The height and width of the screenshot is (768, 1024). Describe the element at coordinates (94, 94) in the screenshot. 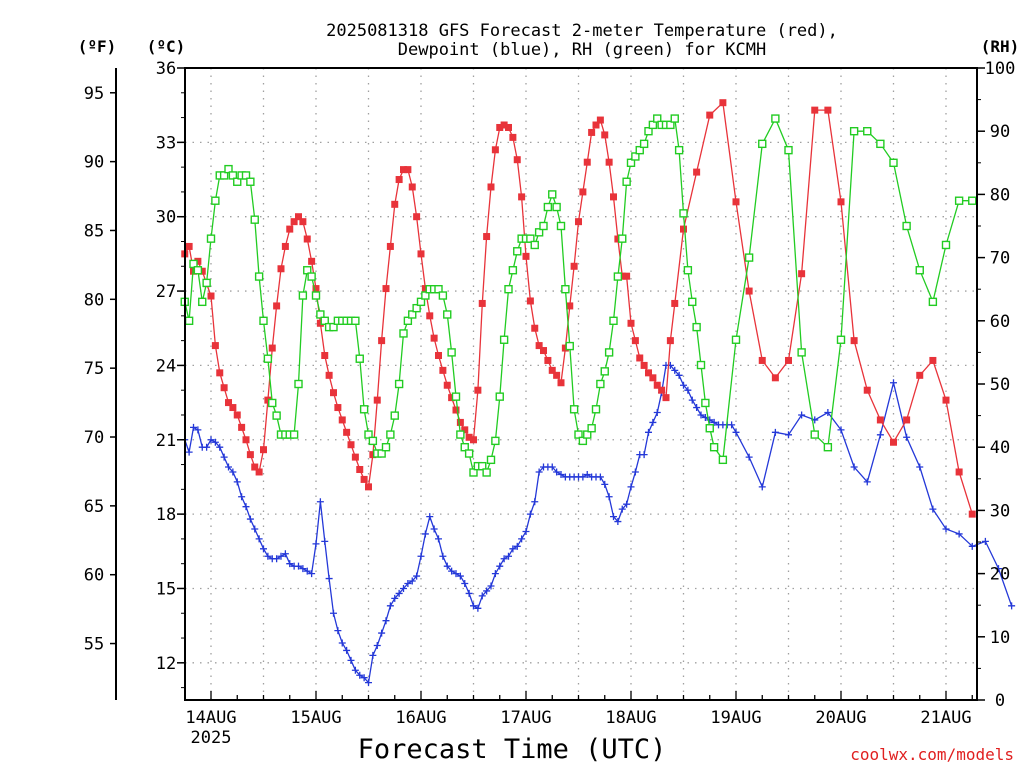

I see `fahrenheit-tick-label: 95` at that location.